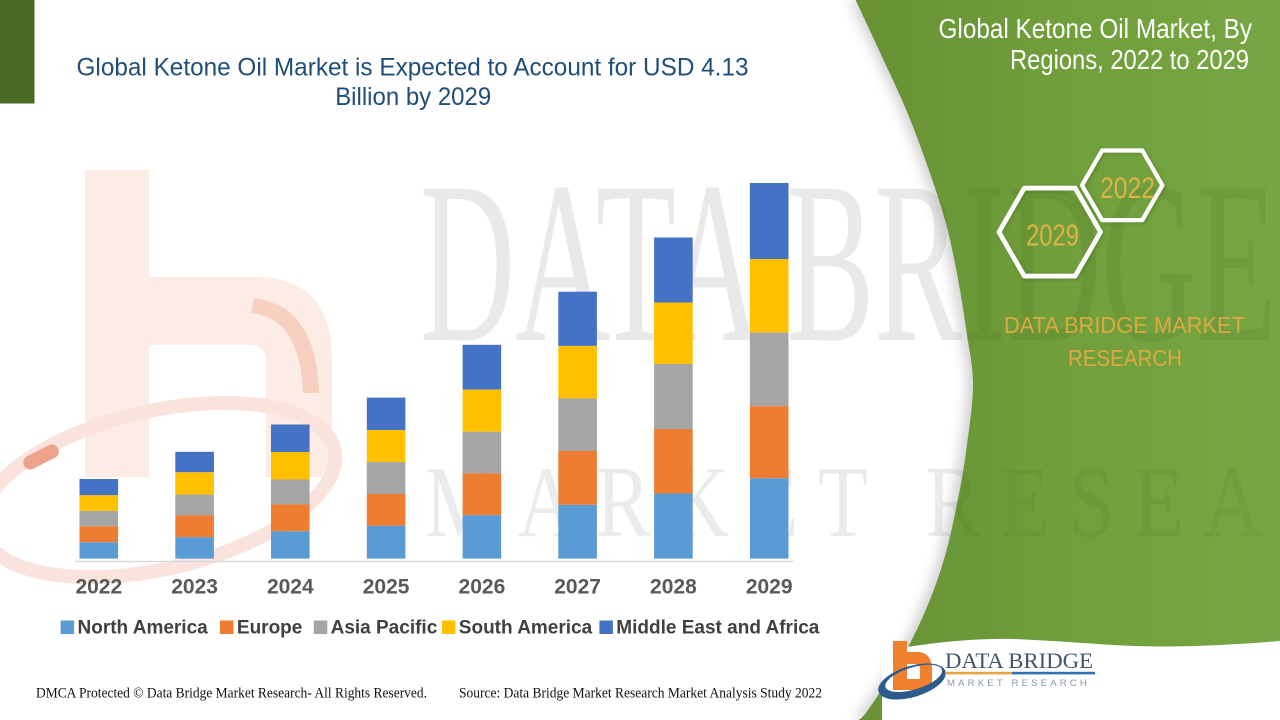  I want to click on svg-text: 2027, so click(577, 587).